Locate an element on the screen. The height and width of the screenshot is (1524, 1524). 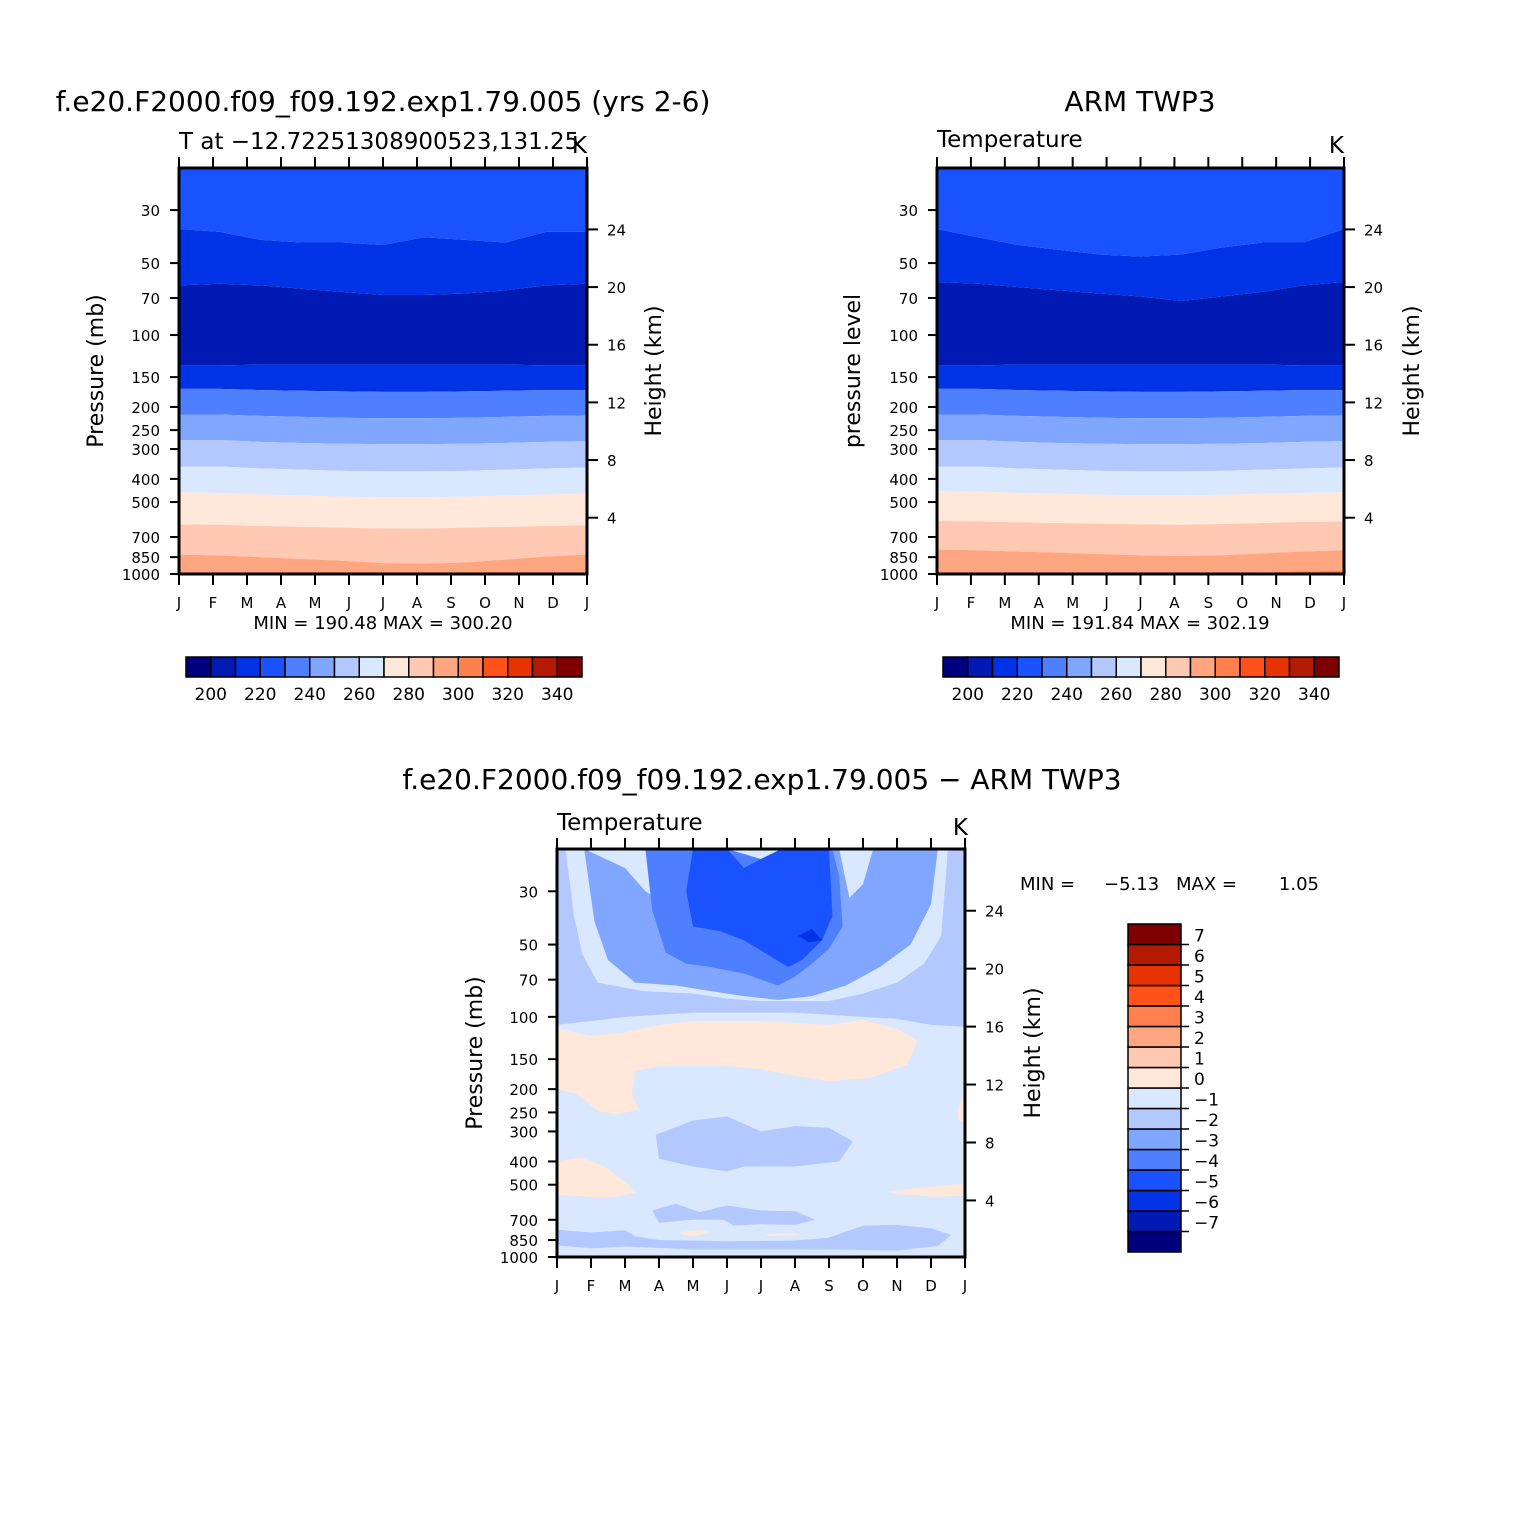
panel3-right-axis-label: Height (km) is located at coordinates (1033, 1052).